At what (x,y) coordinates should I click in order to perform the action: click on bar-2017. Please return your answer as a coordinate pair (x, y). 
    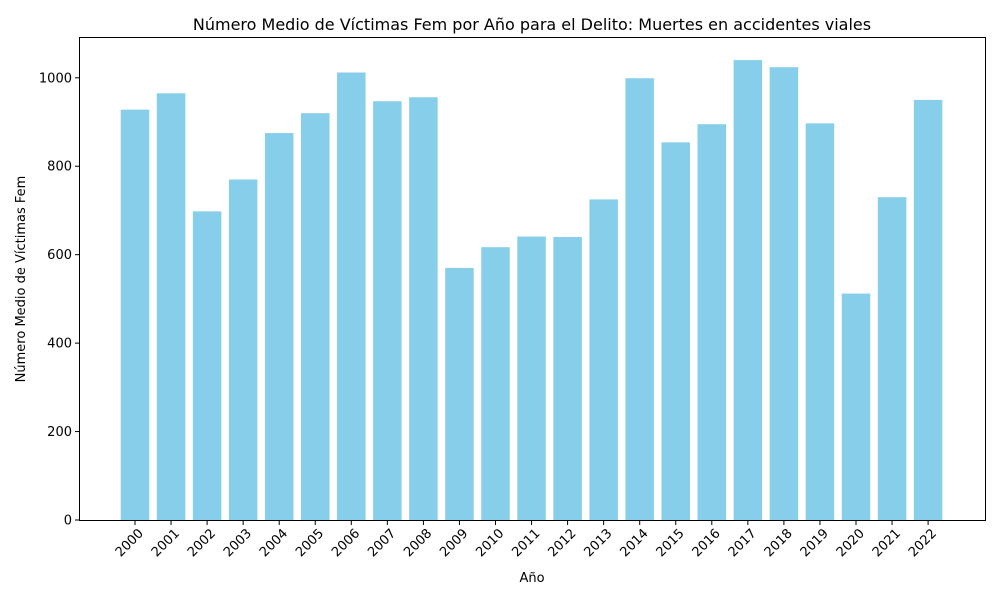
    Looking at the image, I should click on (748, 290).